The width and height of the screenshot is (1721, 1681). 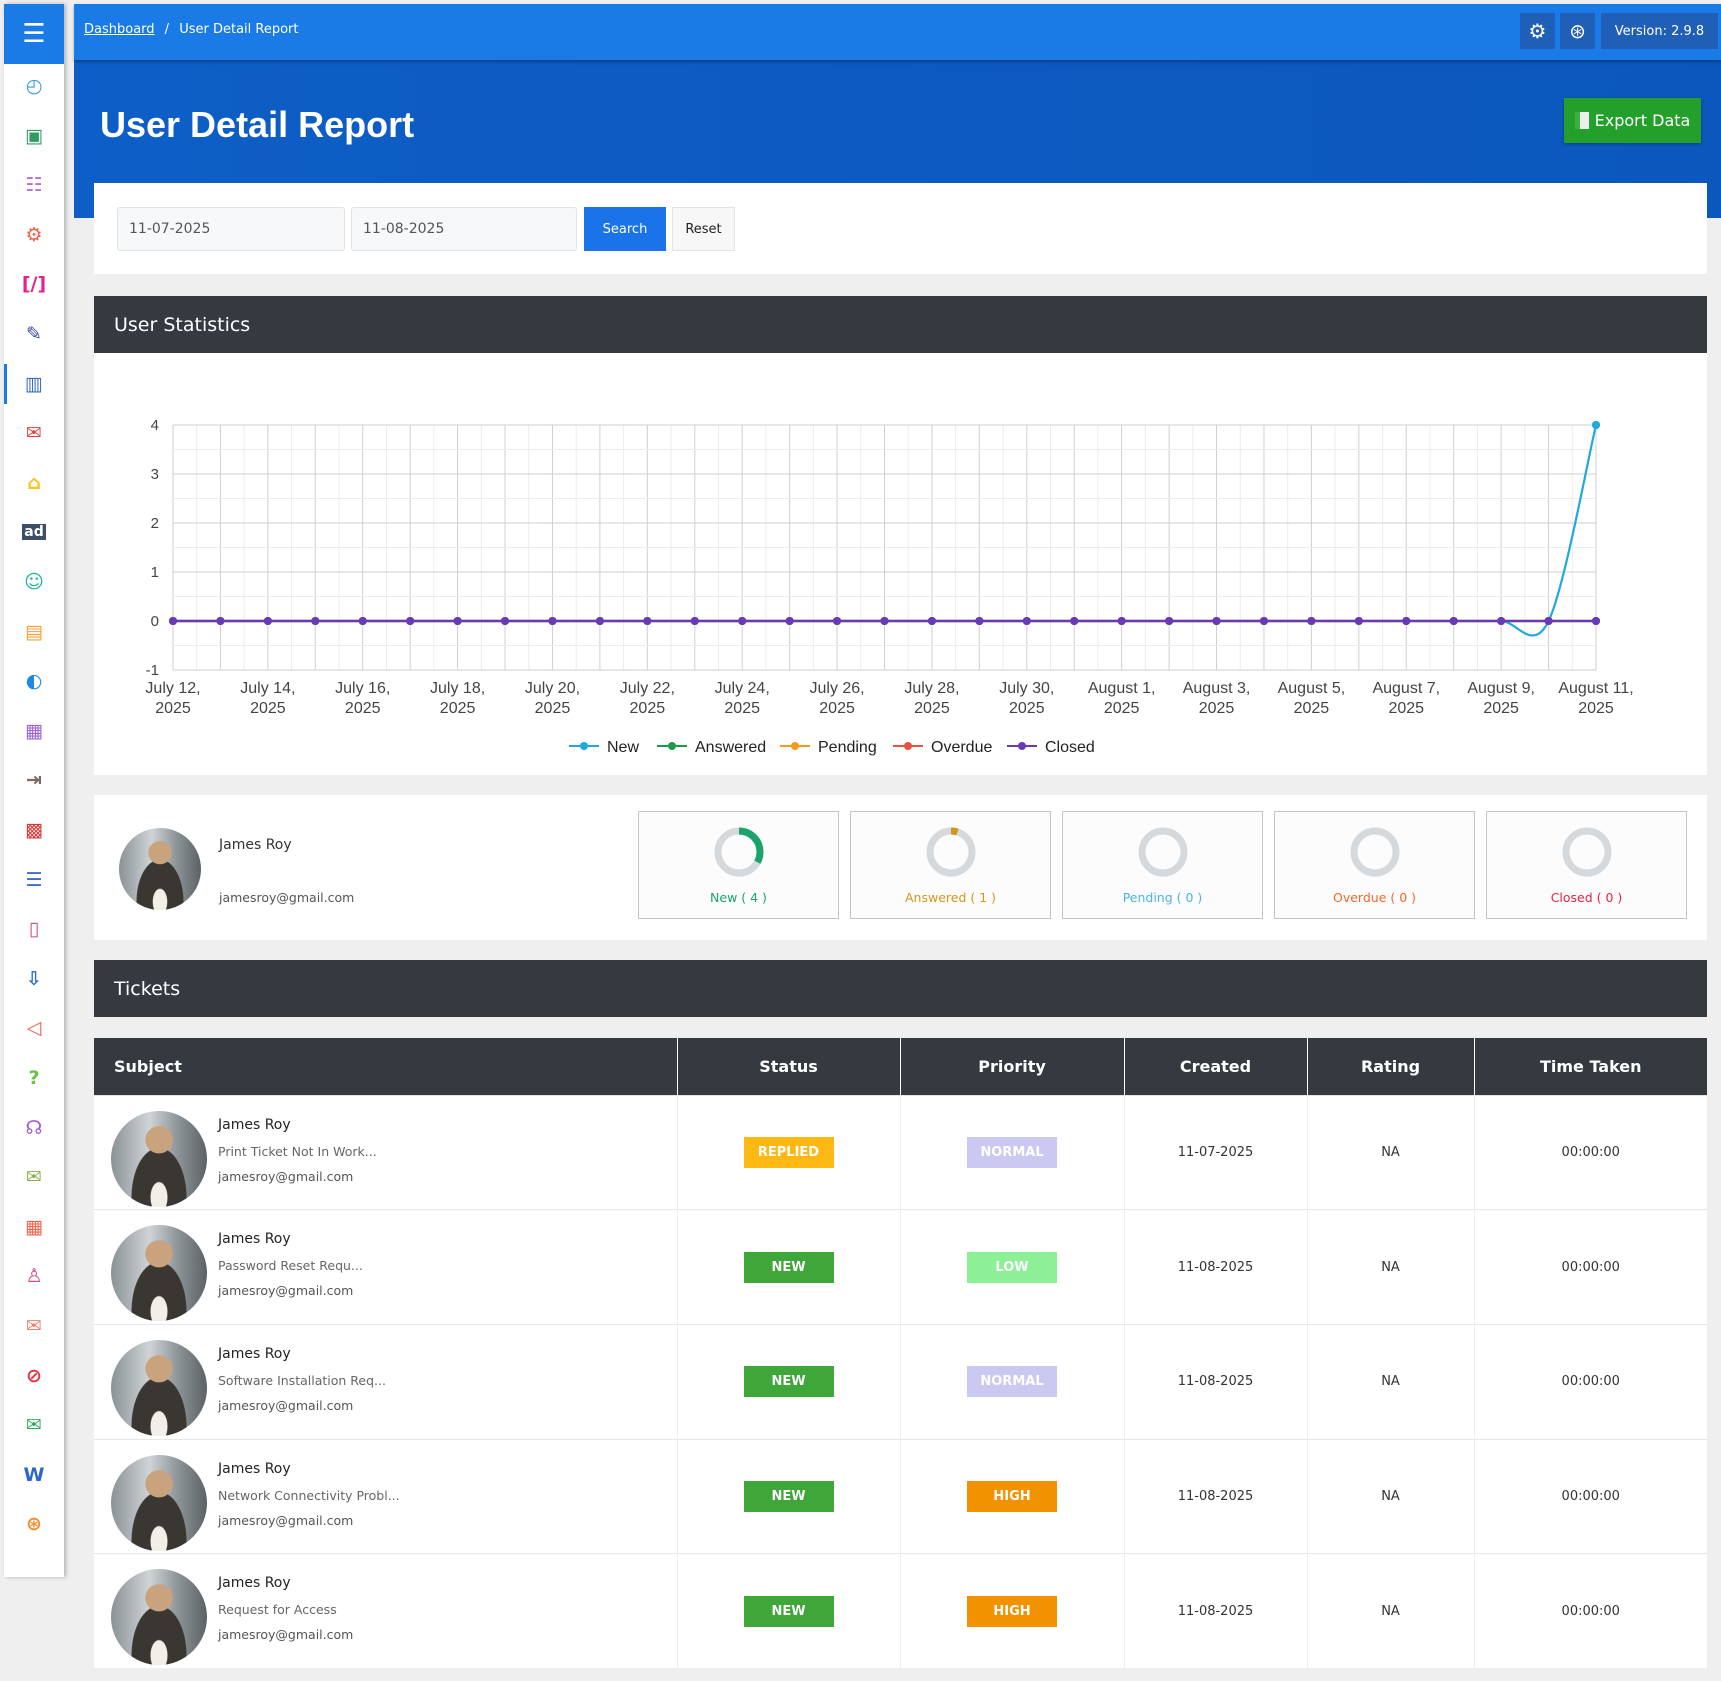 What do you see at coordinates (34, 731) in the screenshot?
I see `sidebar-item-analytics: ▦` at bounding box center [34, 731].